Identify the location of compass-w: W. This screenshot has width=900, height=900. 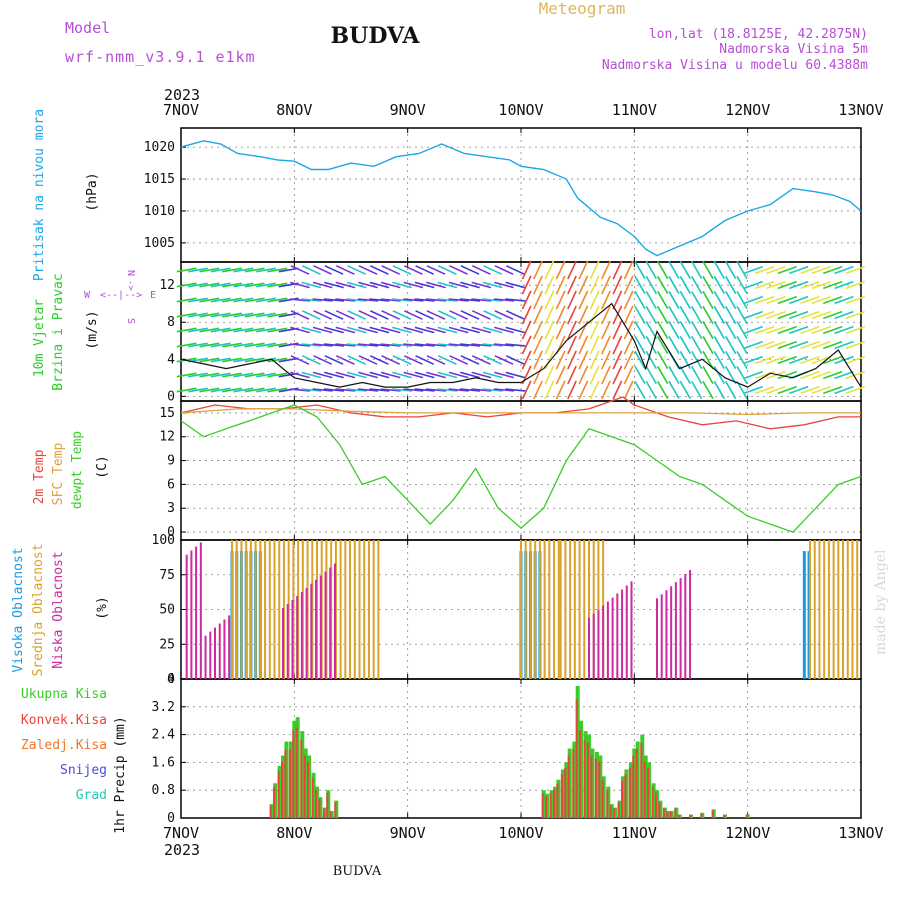
(87, 295).